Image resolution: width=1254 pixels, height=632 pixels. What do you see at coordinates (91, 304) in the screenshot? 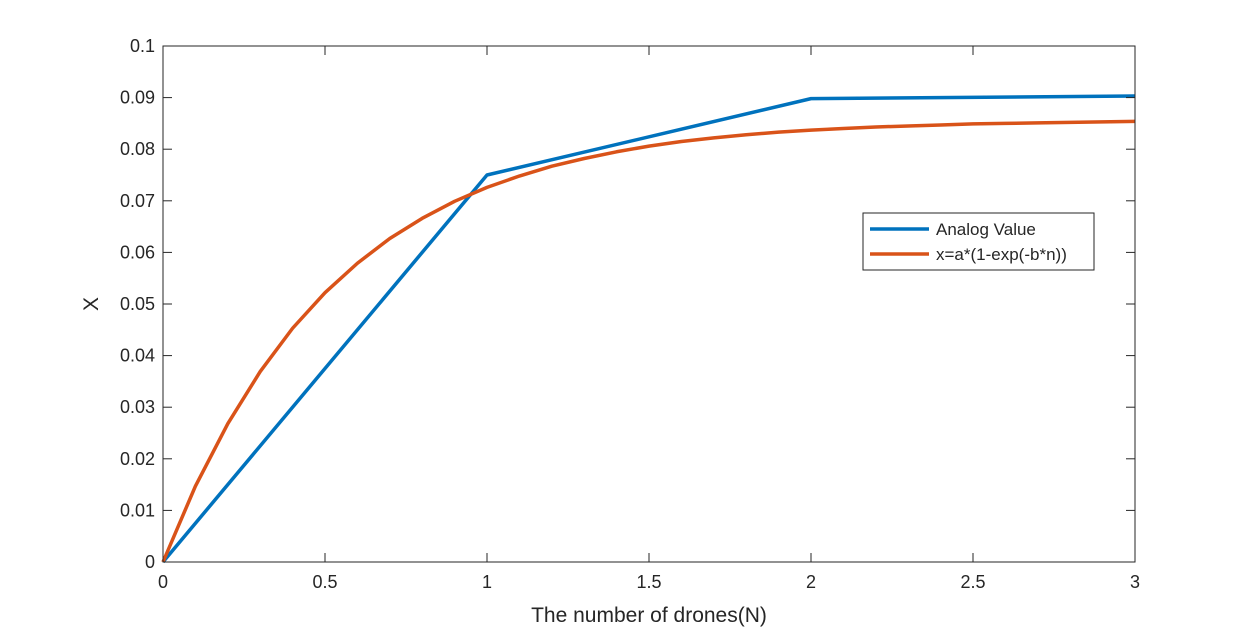
I see `y-axis-label: X` at bounding box center [91, 304].